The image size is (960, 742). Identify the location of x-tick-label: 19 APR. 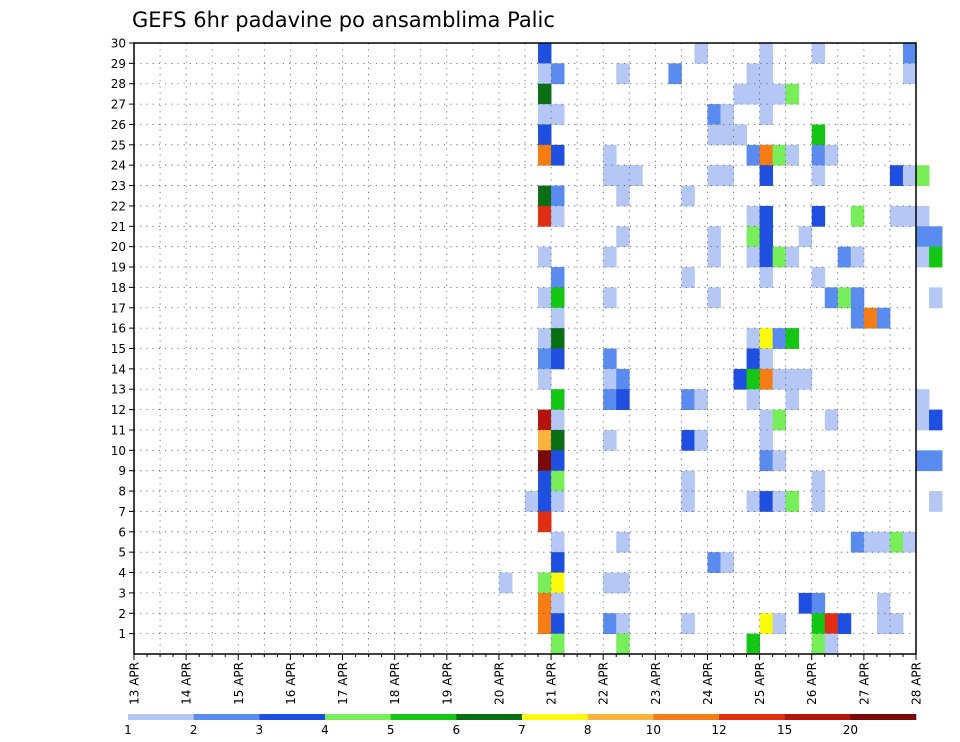
(447, 683).